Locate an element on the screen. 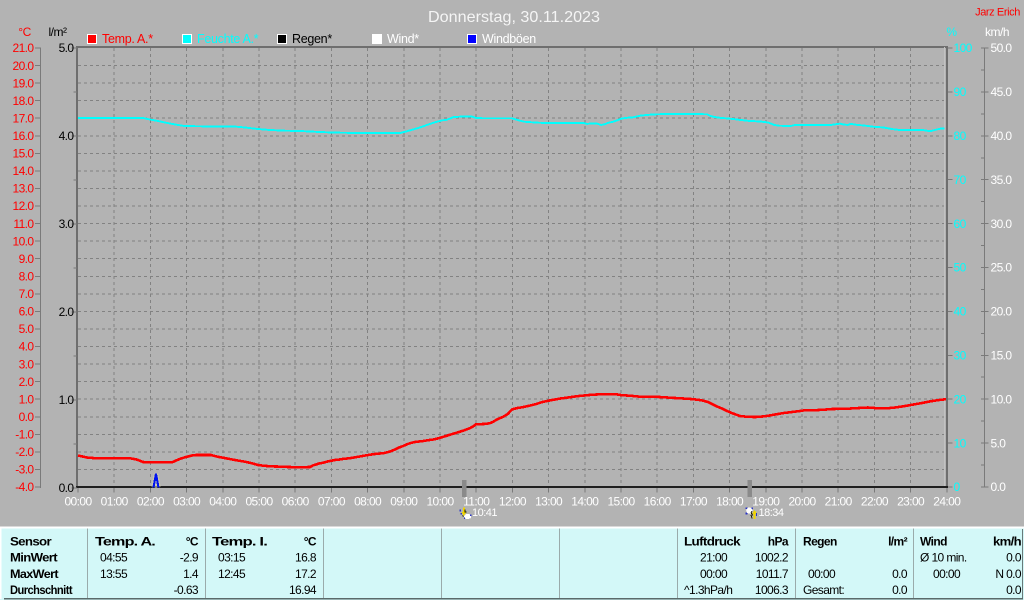 This screenshot has width=1024, height=600. svg-text: 45.0 is located at coordinates (1002, 92).